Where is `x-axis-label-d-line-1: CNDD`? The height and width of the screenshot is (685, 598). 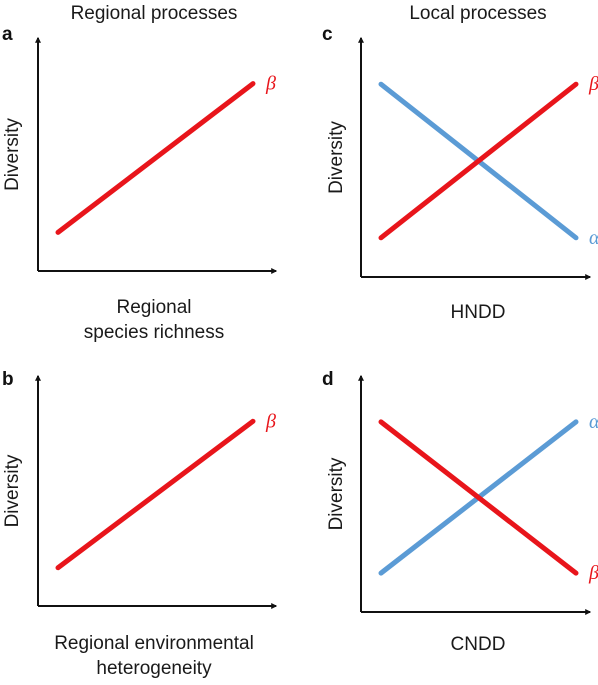 x-axis-label-d-line-1: CNDD is located at coordinates (478, 644).